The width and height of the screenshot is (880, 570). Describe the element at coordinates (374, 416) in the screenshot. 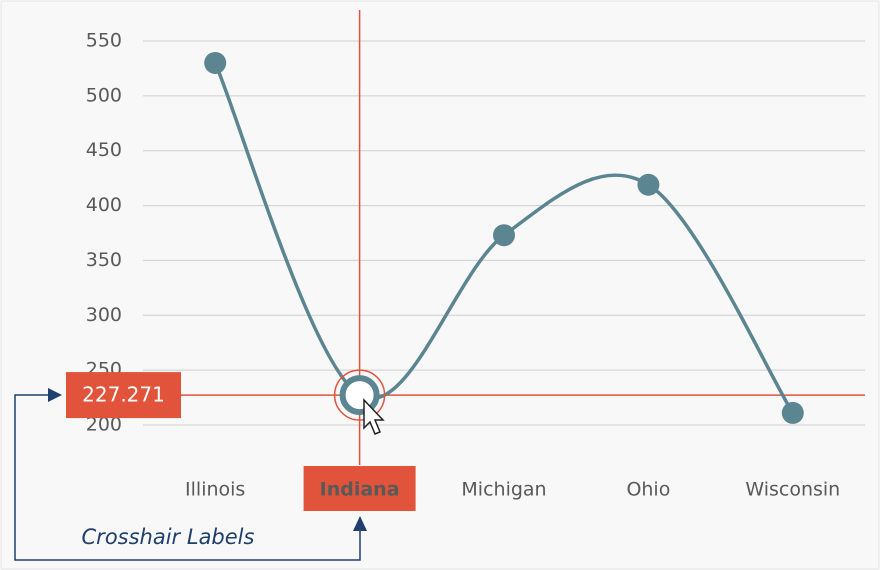

I see `cursor` at that location.